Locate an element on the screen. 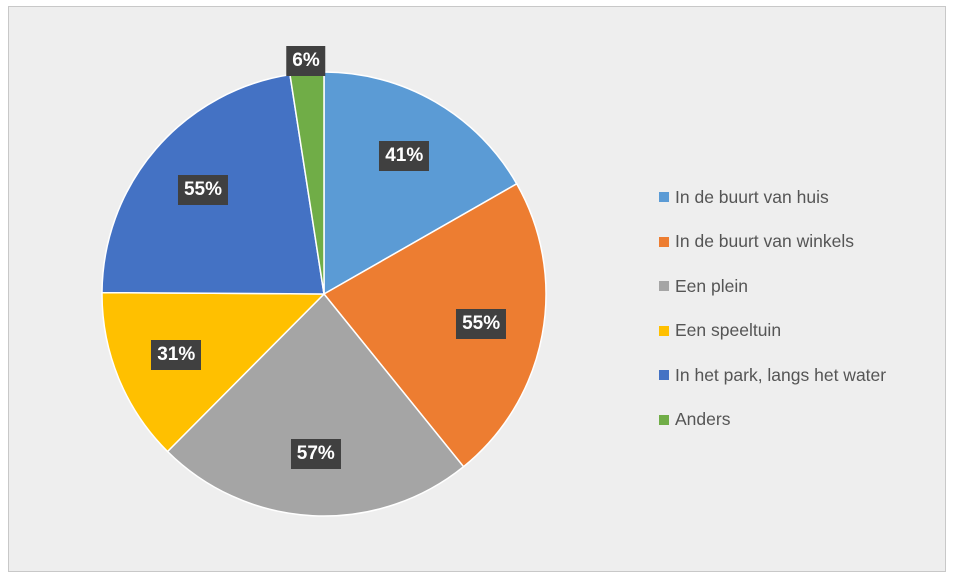 The image size is (955, 578). legend-item: Anders is located at coordinates (772, 420).